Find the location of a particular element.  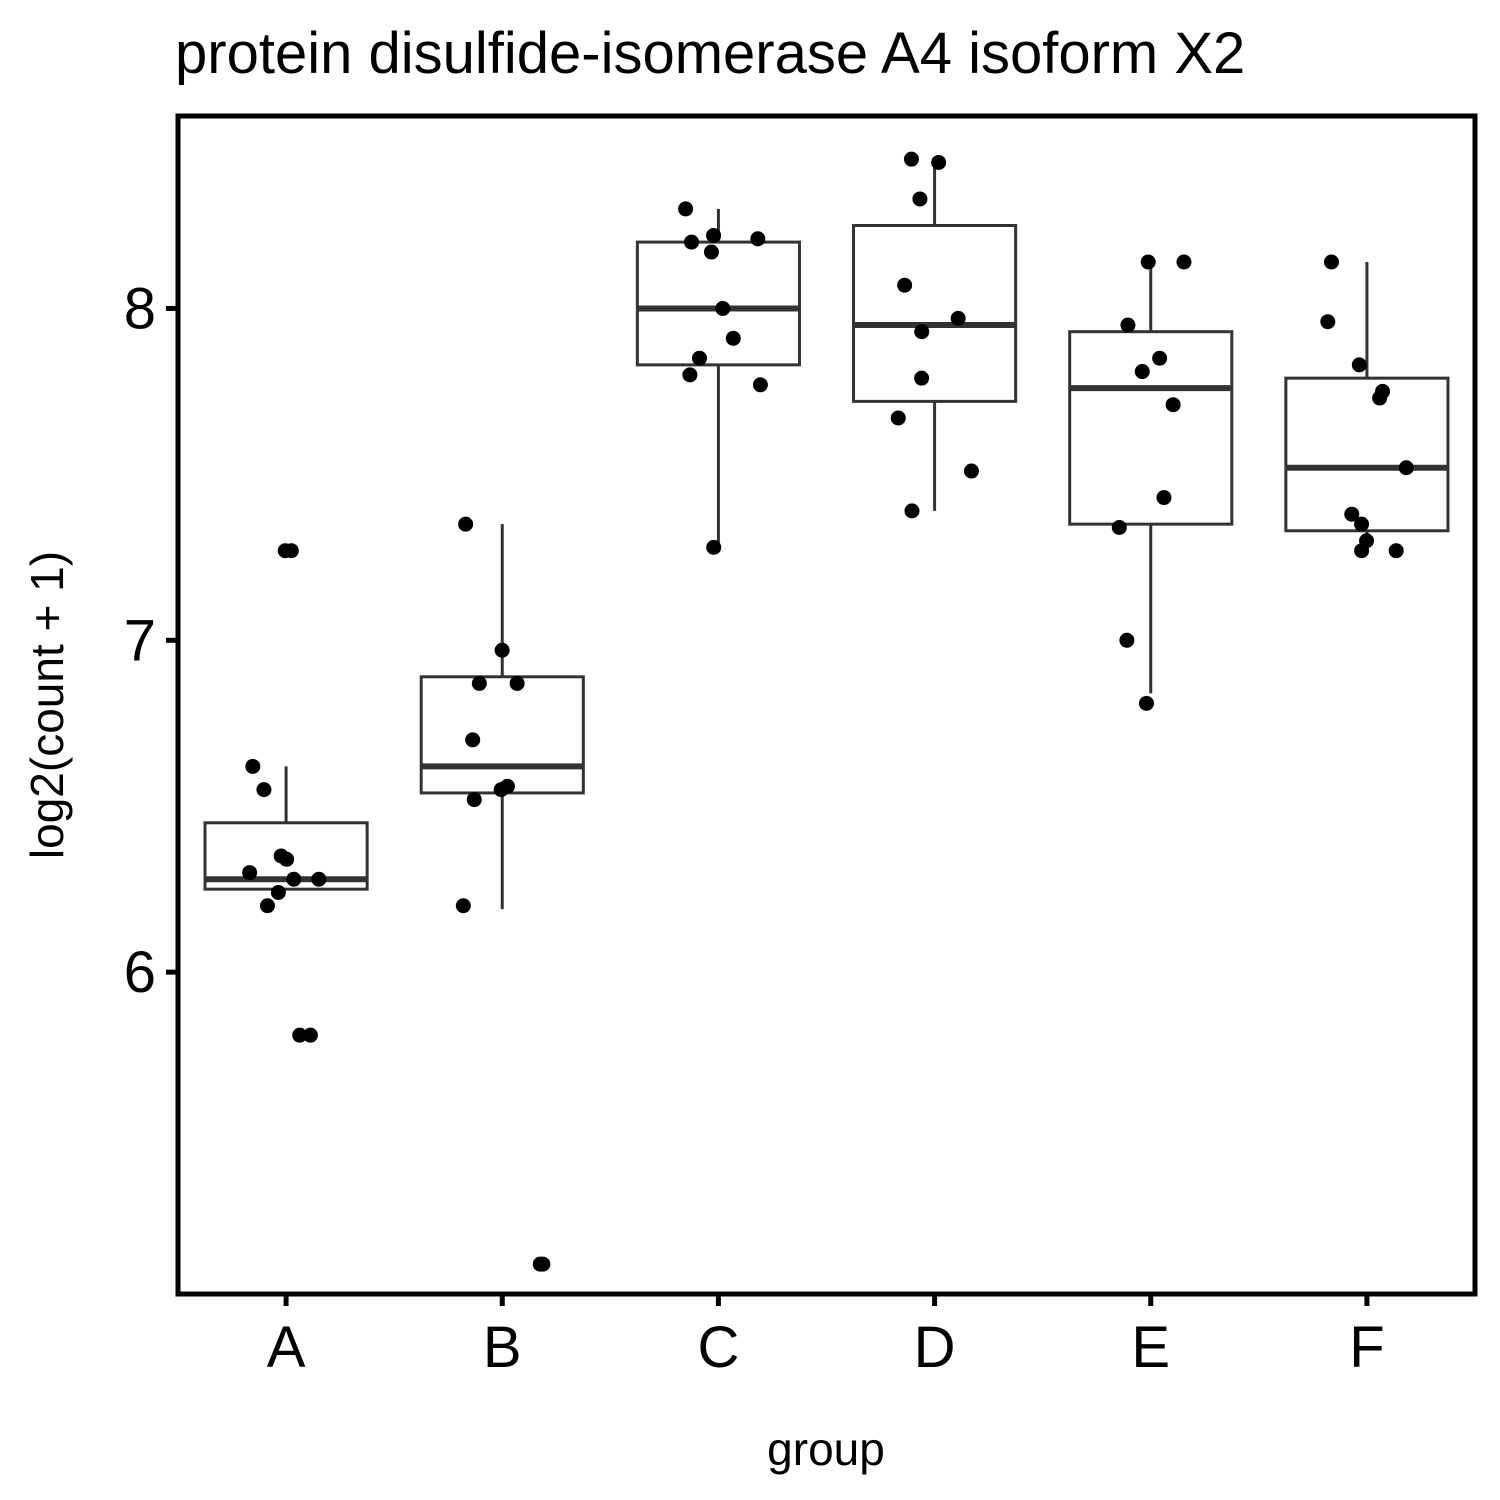

points-F is located at coordinates (1367, 406).